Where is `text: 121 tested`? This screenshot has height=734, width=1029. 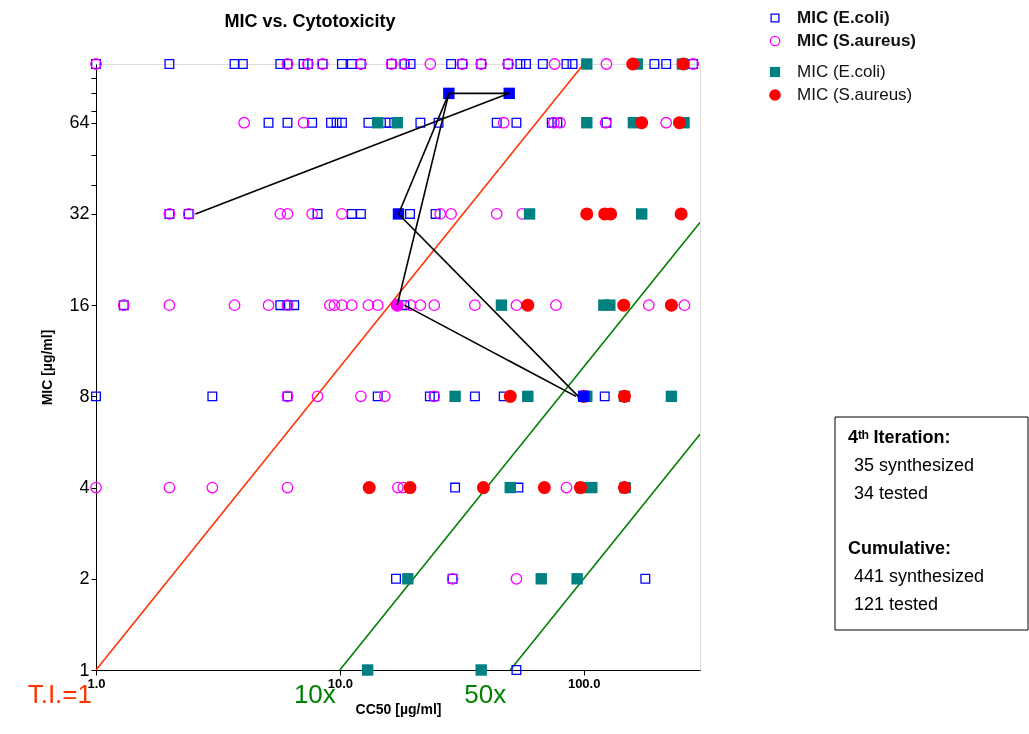
text: 121 tested is located at coordinates (896, 604).